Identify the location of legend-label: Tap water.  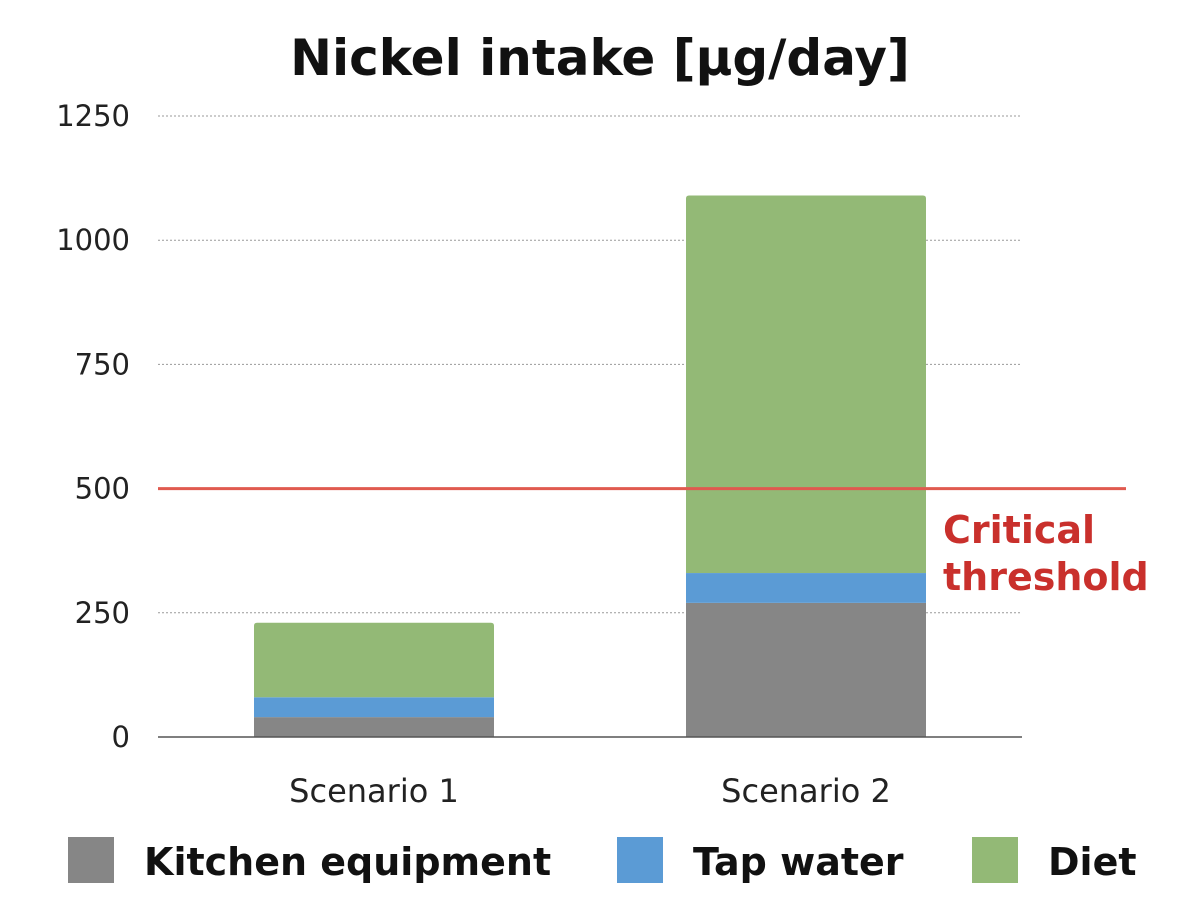
(798, 862).